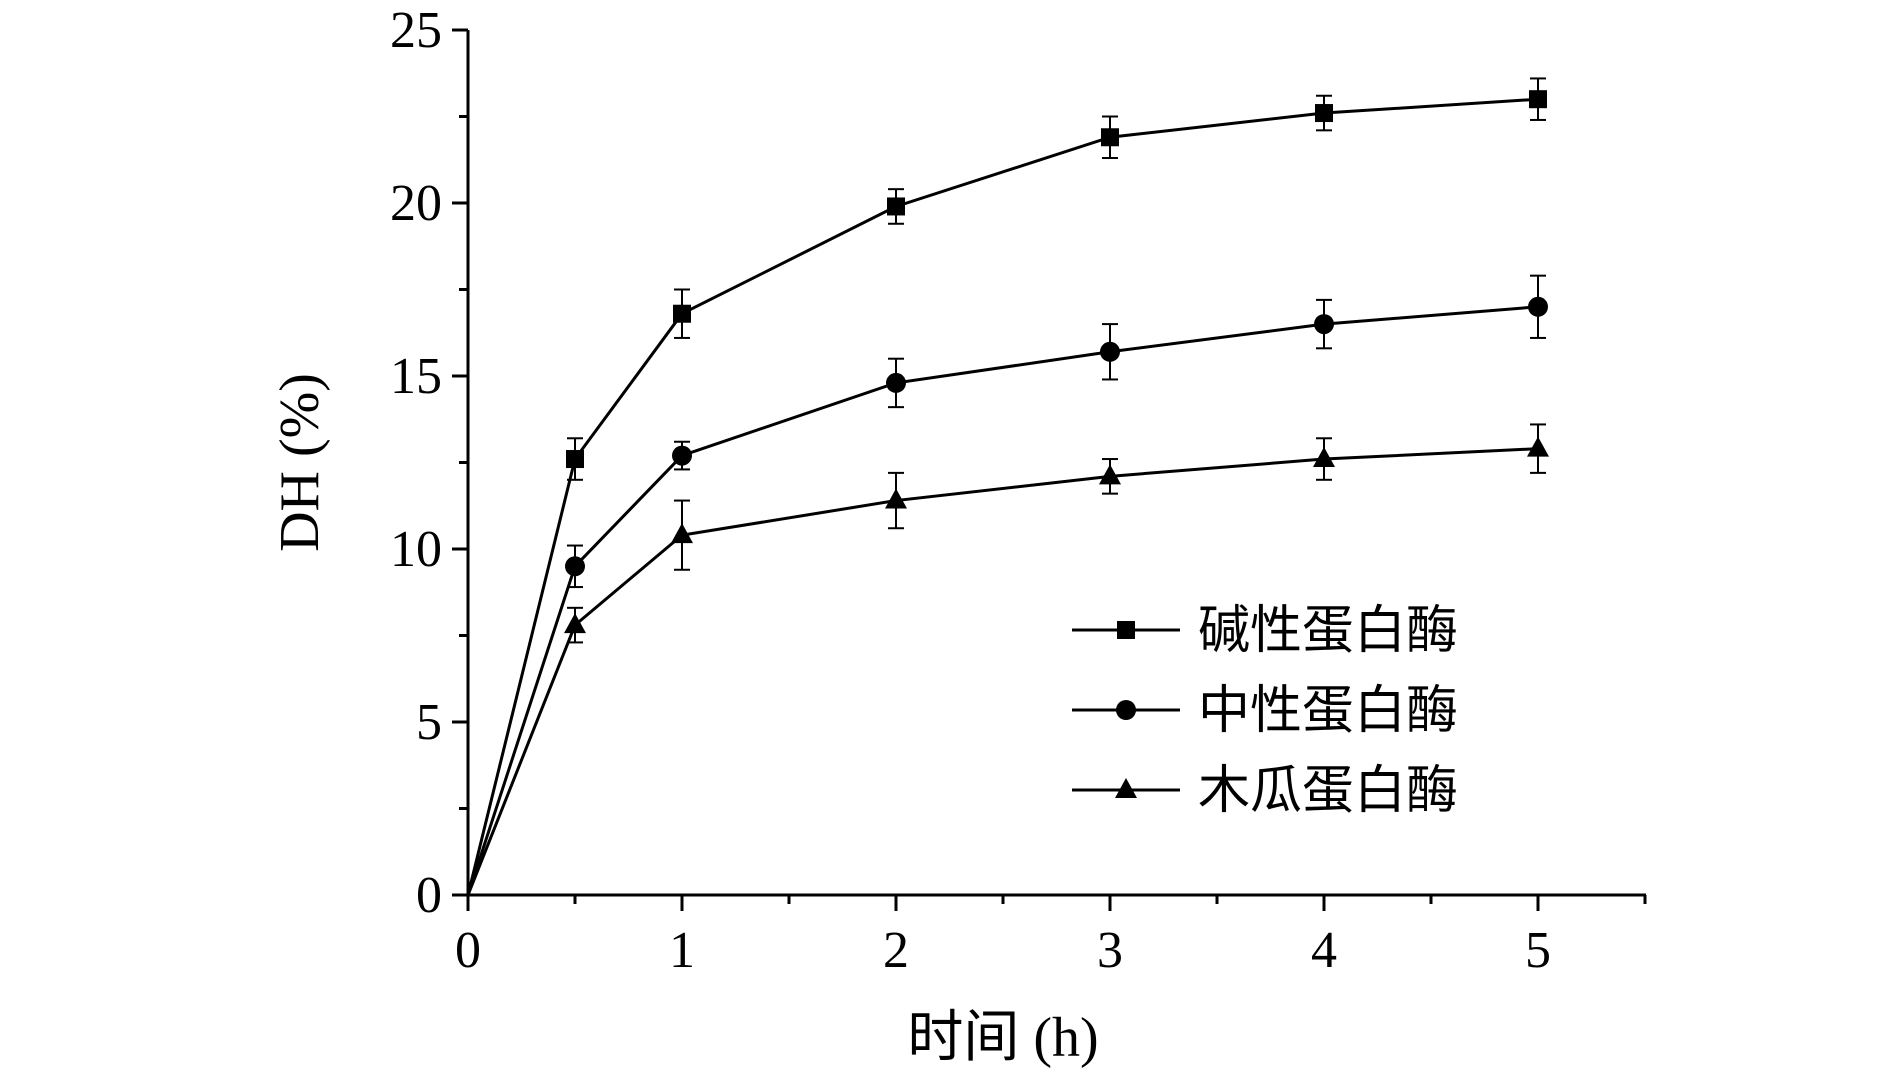  I want to click on y-axis-title: DH (%), so click(300, 462).